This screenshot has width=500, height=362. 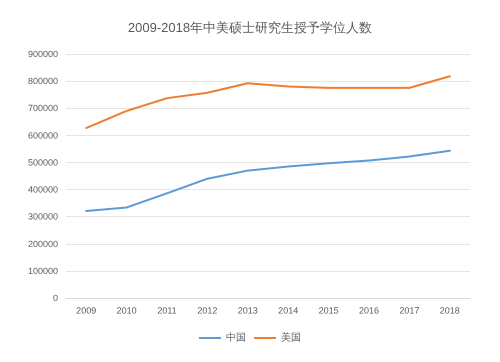 What do you see at coordinates (43, 54) in the screenshot?
I see `y-tick-label: 900000` at bounding box center [43, 54].